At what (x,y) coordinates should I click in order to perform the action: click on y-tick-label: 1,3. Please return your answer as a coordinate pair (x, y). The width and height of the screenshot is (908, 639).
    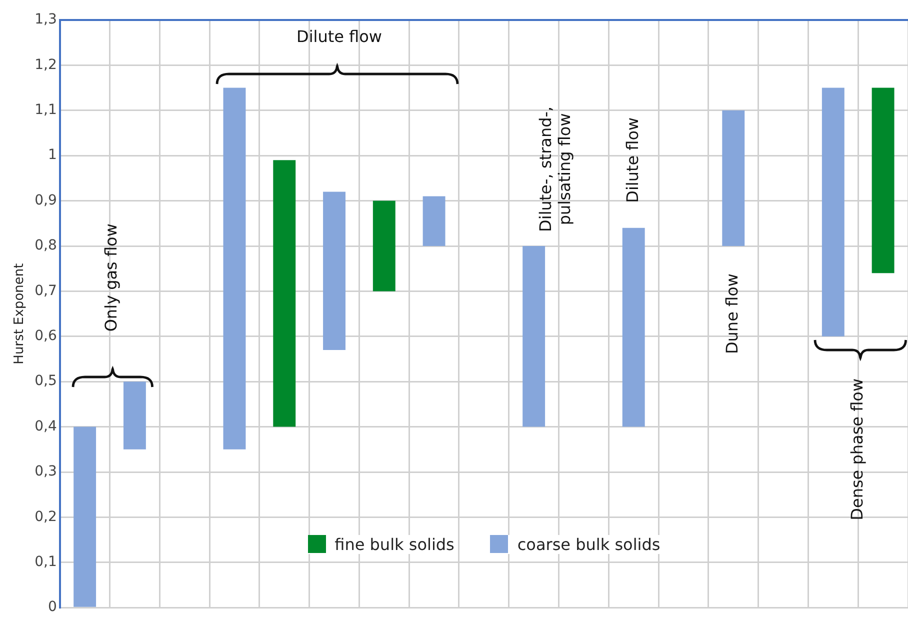
    Looking at the image, I should click on (45, 20).